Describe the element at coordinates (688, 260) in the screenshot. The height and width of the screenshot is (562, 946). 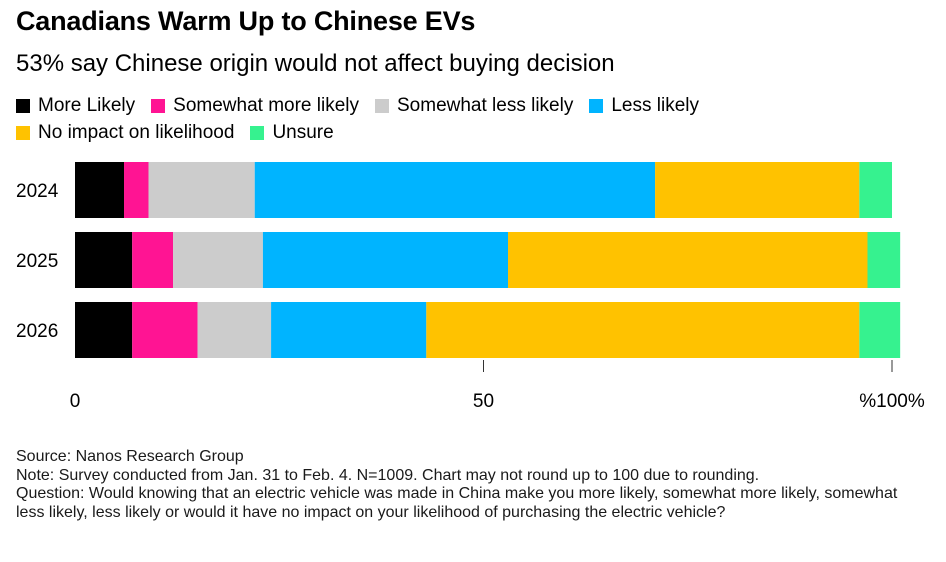
I see `bar-2025-no-impact-on-likelihood` at that location.